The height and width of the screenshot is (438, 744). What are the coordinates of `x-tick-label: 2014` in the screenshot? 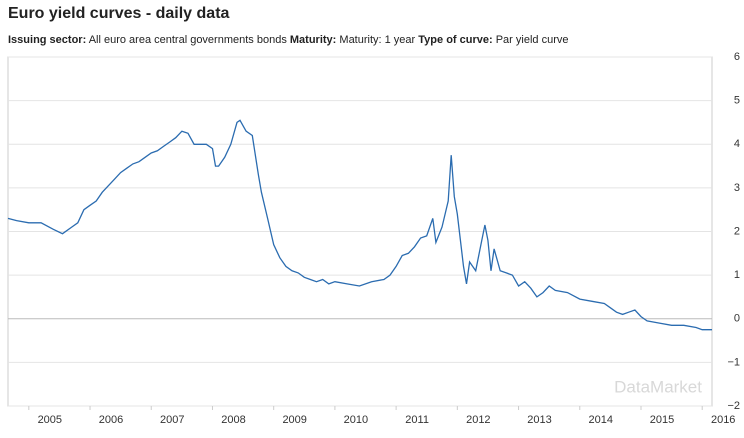 It's located at (601, 420).